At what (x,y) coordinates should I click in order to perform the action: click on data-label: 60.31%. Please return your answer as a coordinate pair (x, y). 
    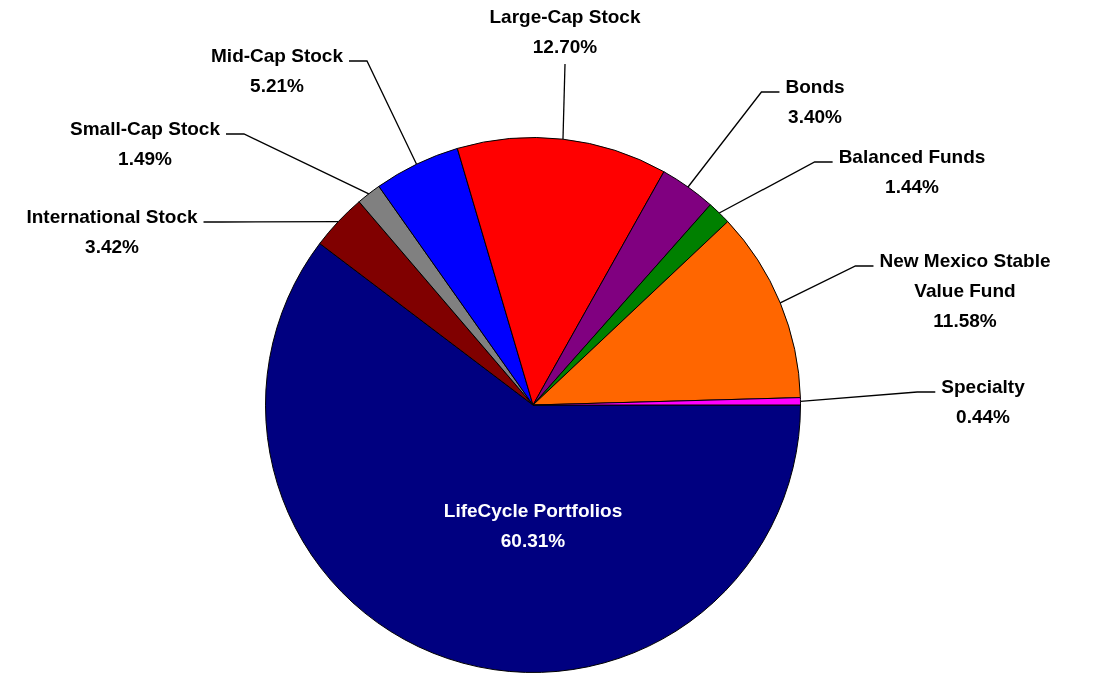
    Looking at the image, I should click on (533, 541).